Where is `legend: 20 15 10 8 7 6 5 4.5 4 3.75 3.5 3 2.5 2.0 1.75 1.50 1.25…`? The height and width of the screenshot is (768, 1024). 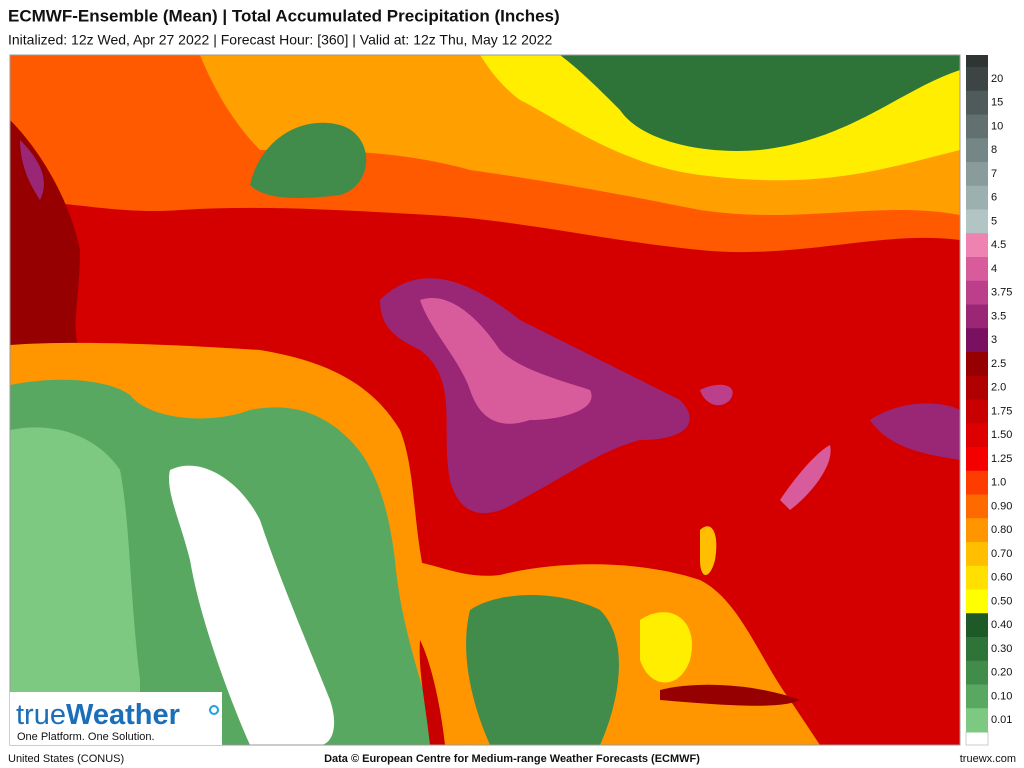
legend: 20 15 10 8 7 6 5 4.5 4 3.75 3.5 3 2.5 2.0 1.75 1.50 1.25… is located at coordinates (988, 400).